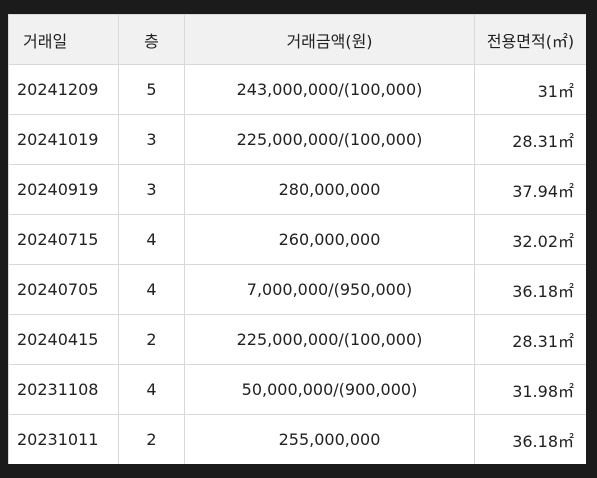  Describe the element at coordinates (530, 89) in the screenshot. I see `cell-area: 31㎡` at that location.